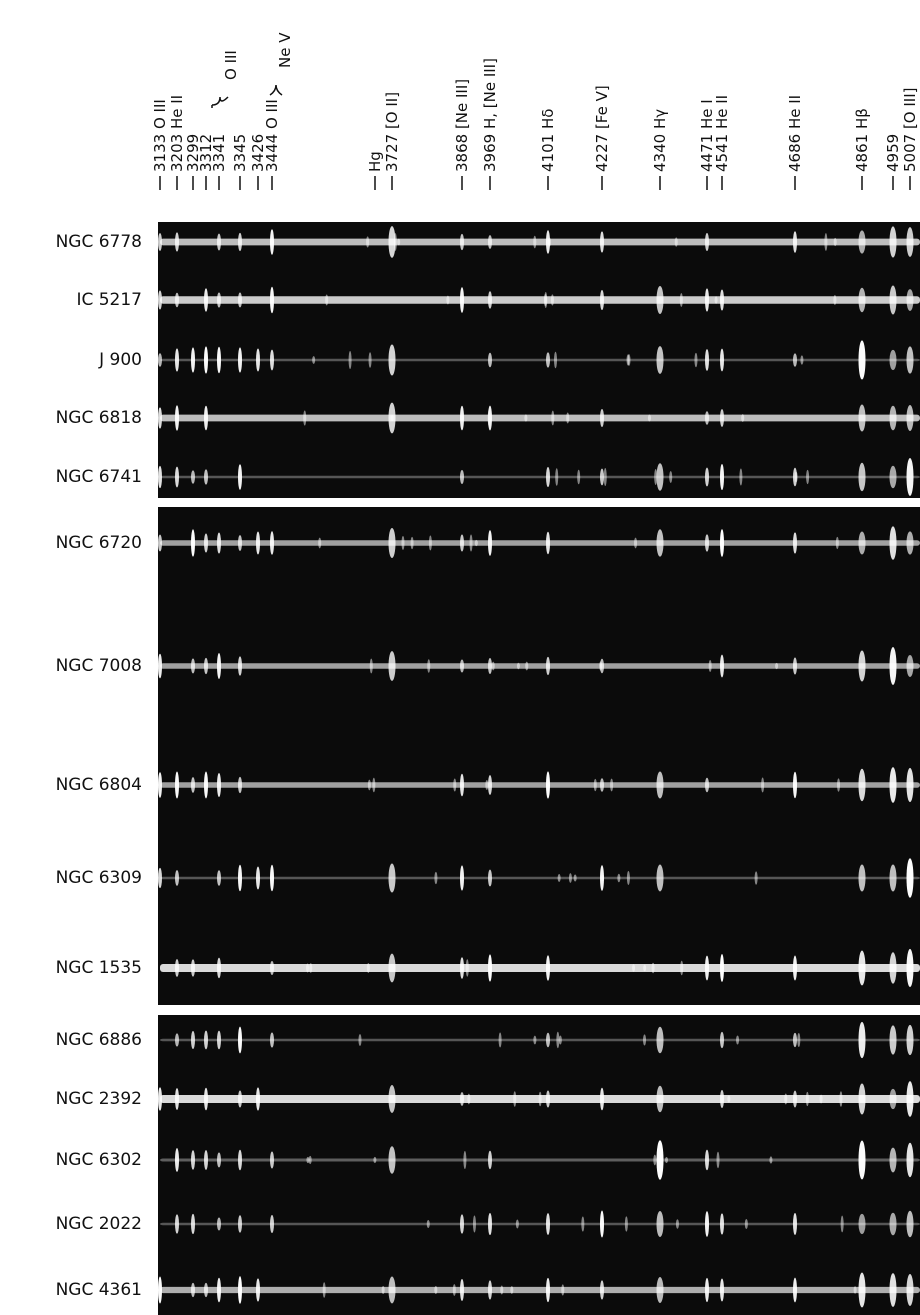  What do you see at coordinates (160, 135) in the screenshot?
I see `line-label: 3133 O III` at bounding box center [160, 135].